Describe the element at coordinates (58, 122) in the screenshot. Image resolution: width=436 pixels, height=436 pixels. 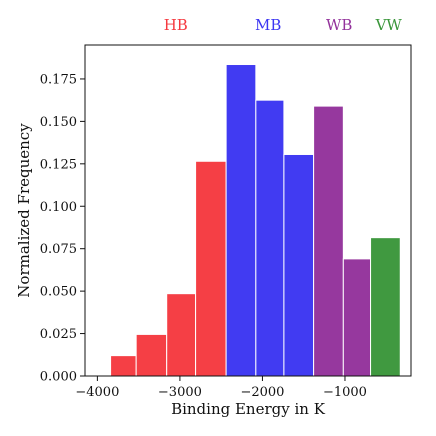
I see `y-tick-label: 0.150` at that location.